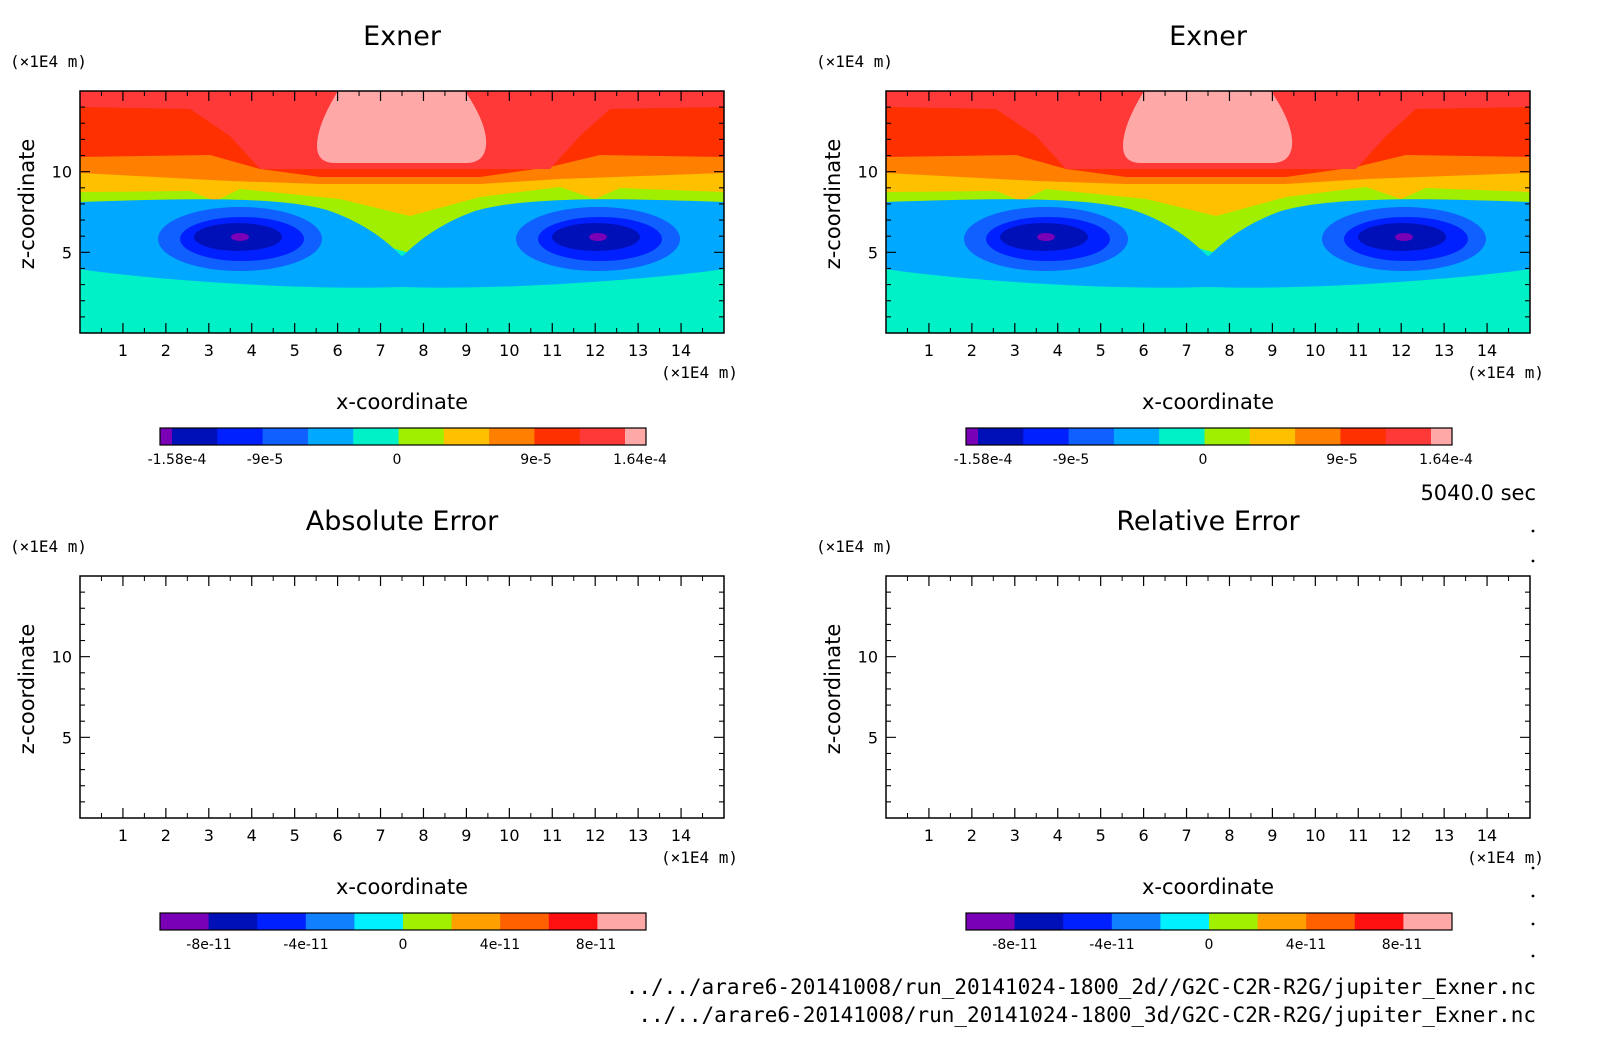  I want to click on band-max, so click(1208, 127).